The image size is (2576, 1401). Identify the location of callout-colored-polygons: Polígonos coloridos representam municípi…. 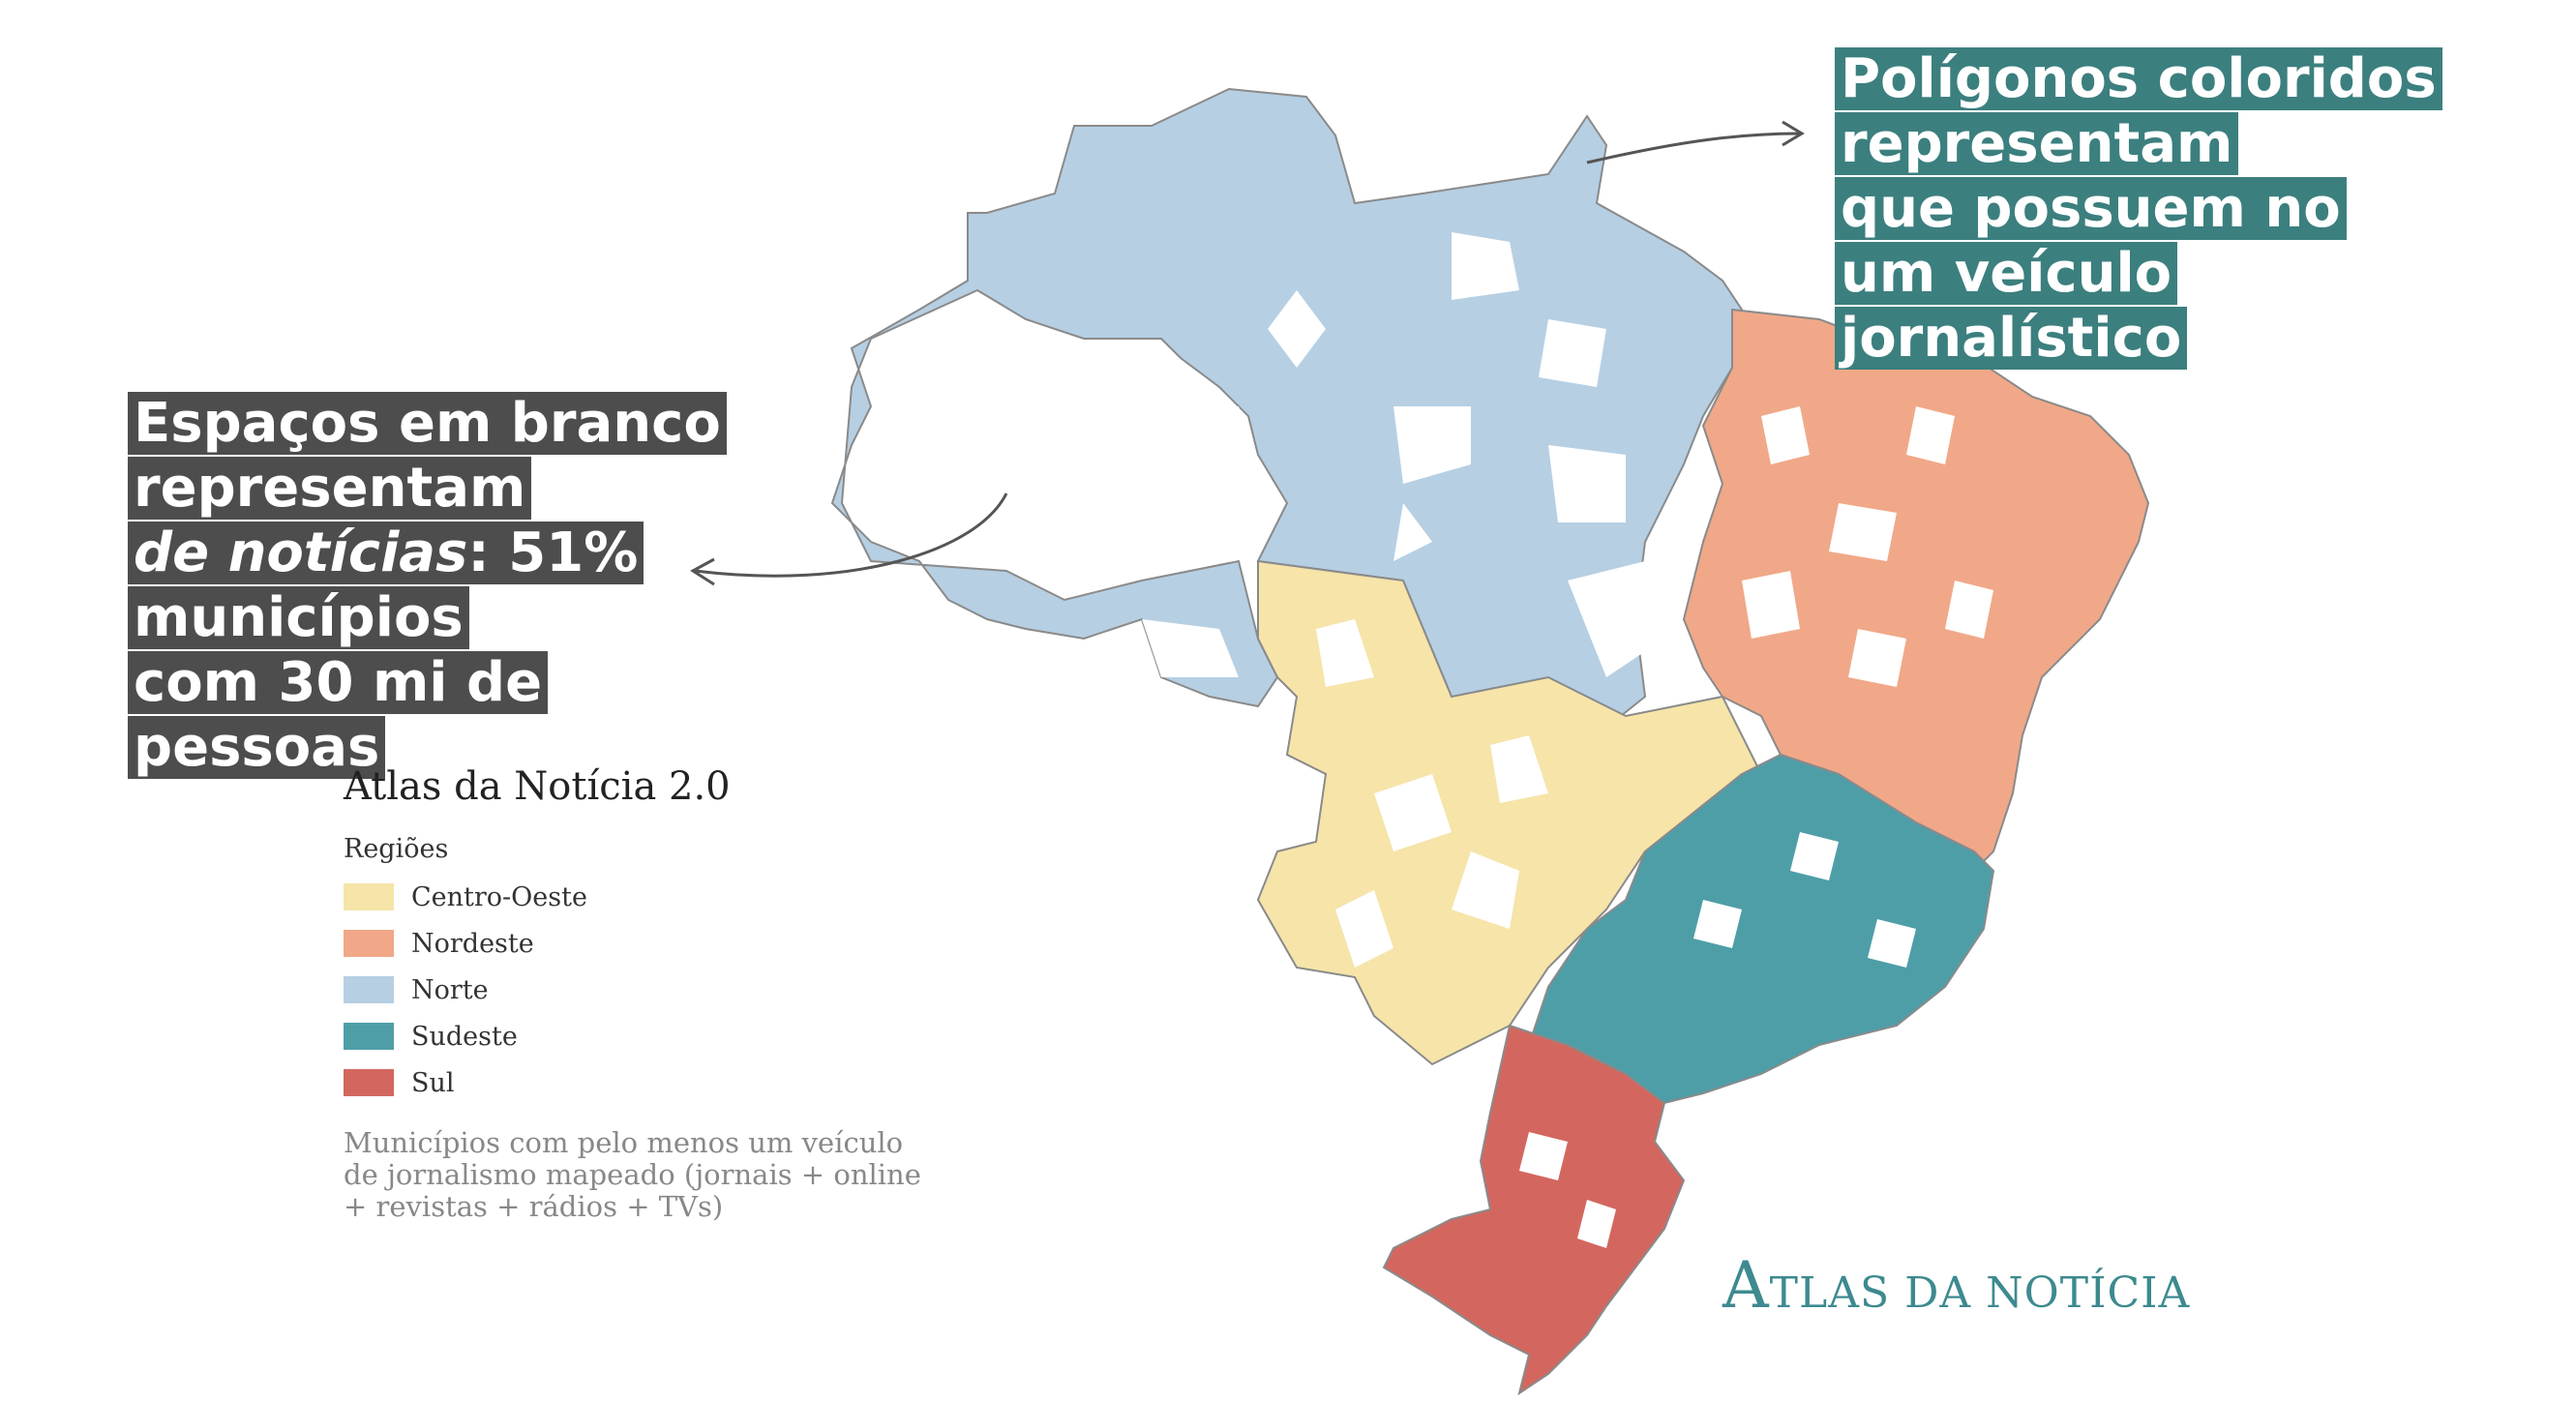
(2183, 208).